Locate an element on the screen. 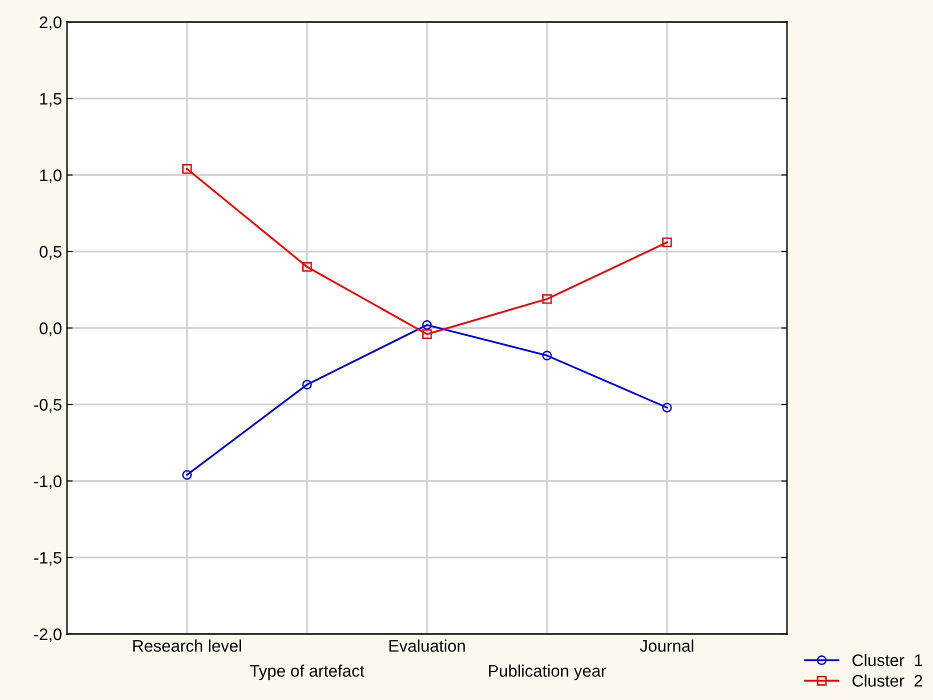 This screenshot has width=933, height=700. x-tick-label: Journal is located at coordinates (667, 646).